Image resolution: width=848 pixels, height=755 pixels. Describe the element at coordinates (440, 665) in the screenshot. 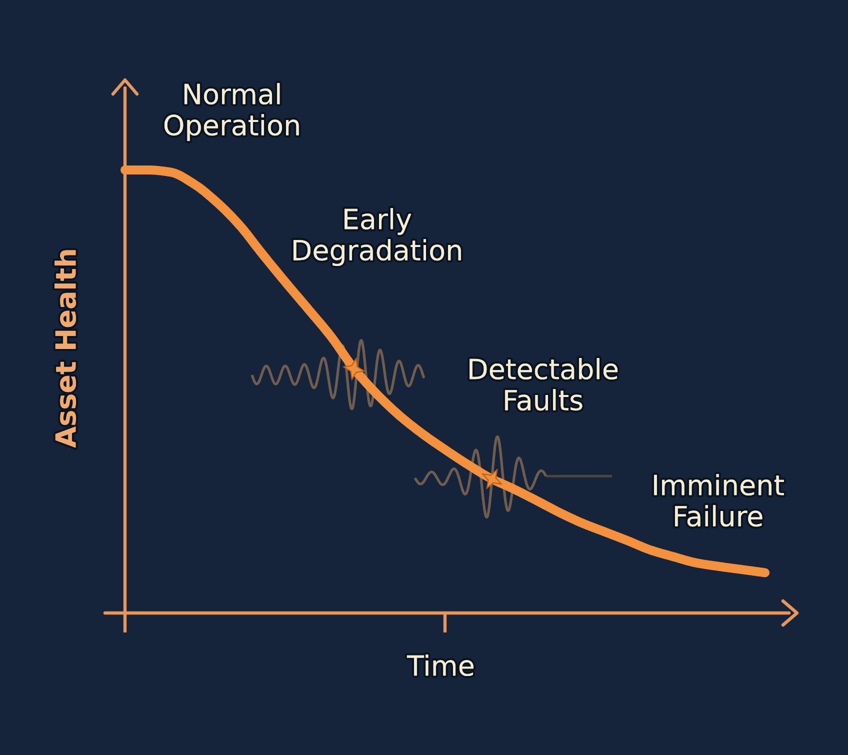

I see `x-axis-title: Time` at that location.